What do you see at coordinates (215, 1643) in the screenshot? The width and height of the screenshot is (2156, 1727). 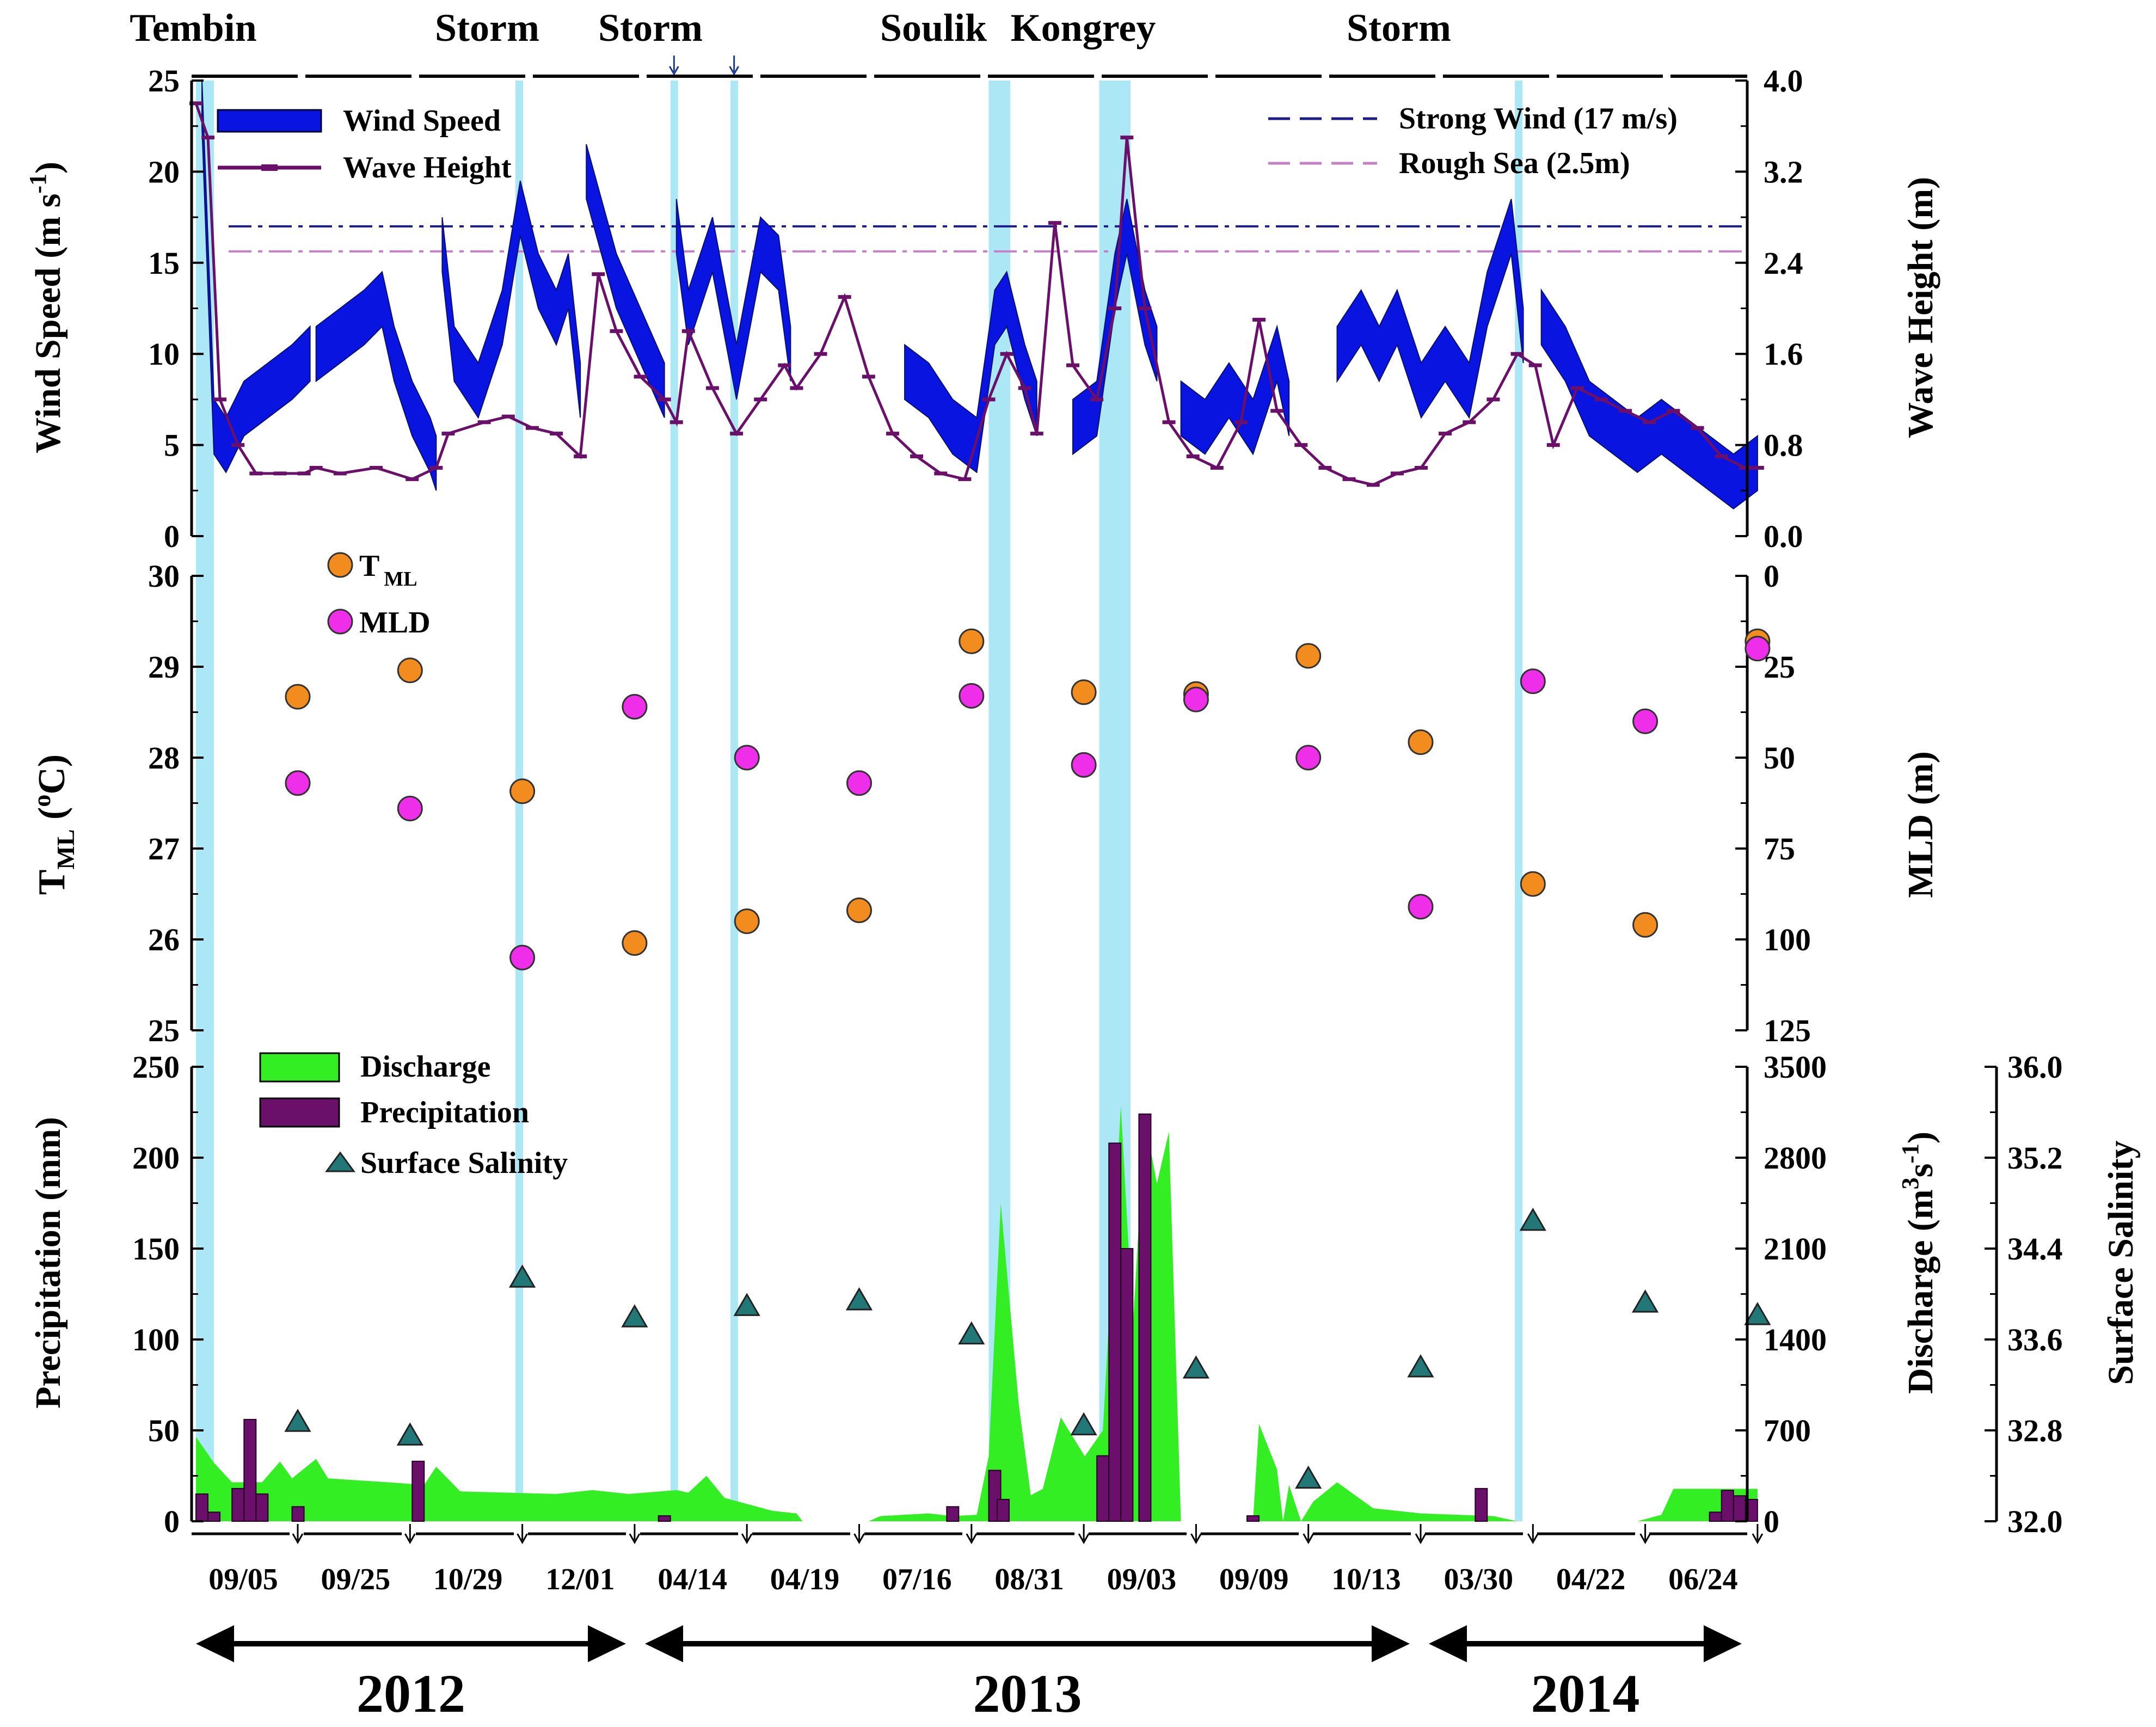 I see `year-span-left-arrow` at bounding box center [215, 1643].